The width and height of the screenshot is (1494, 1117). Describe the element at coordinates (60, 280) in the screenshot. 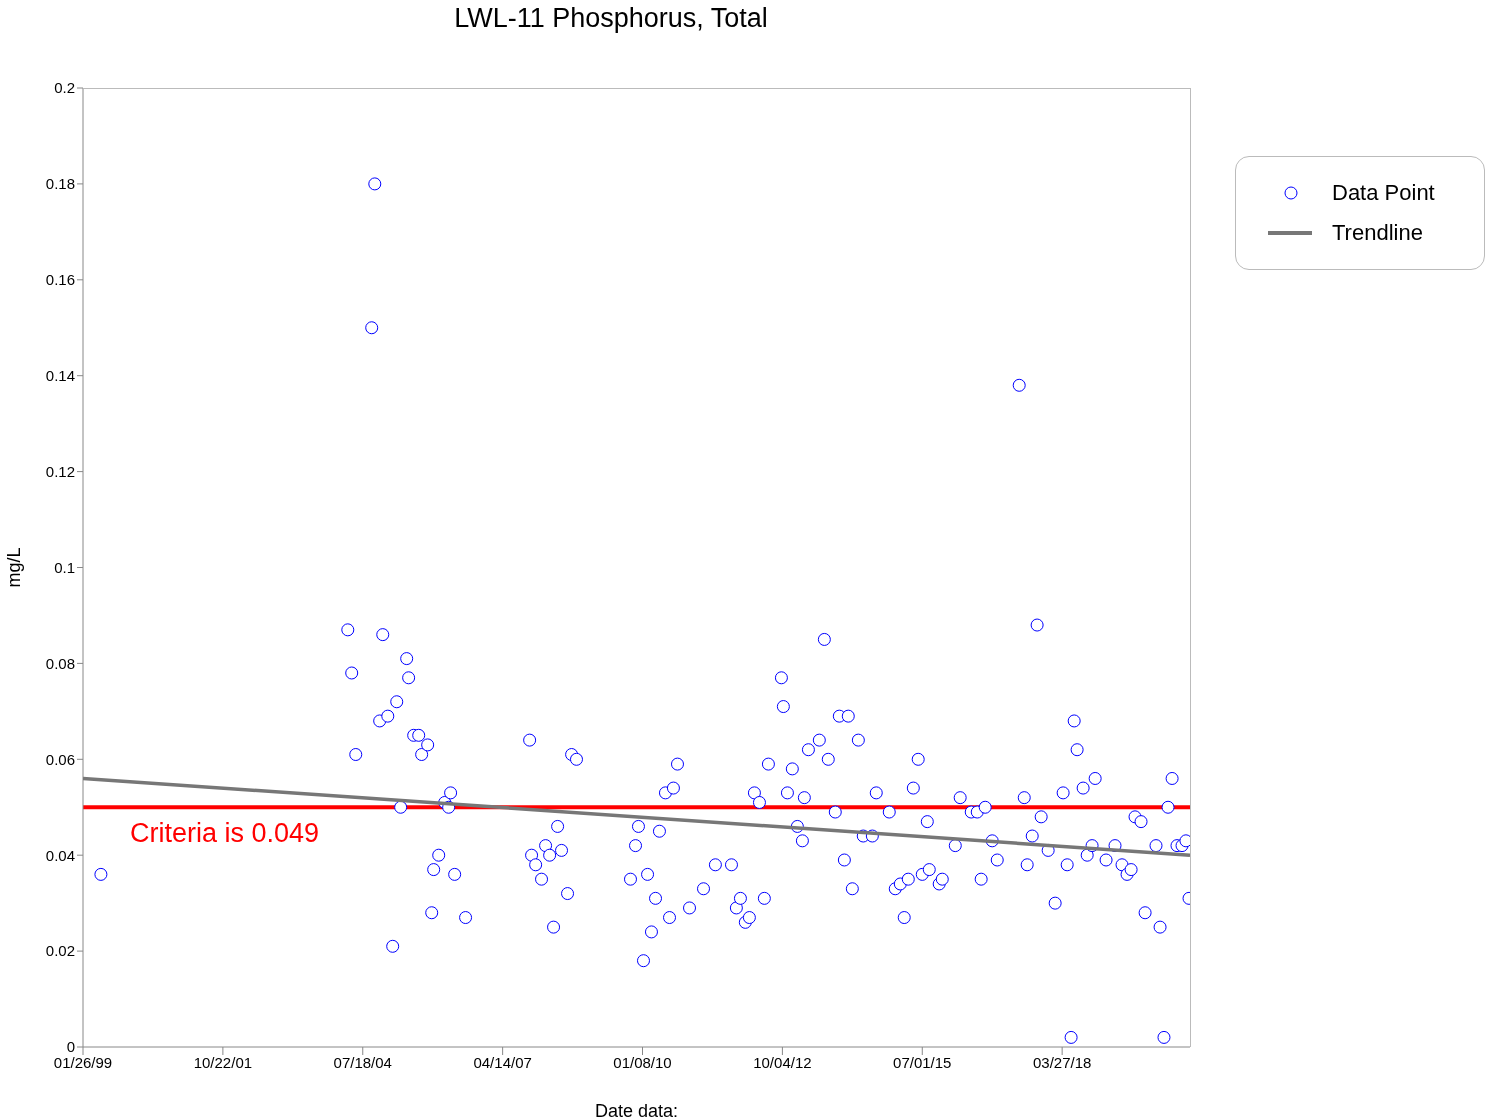

I see `y-tick-label: 0.16` at that location.